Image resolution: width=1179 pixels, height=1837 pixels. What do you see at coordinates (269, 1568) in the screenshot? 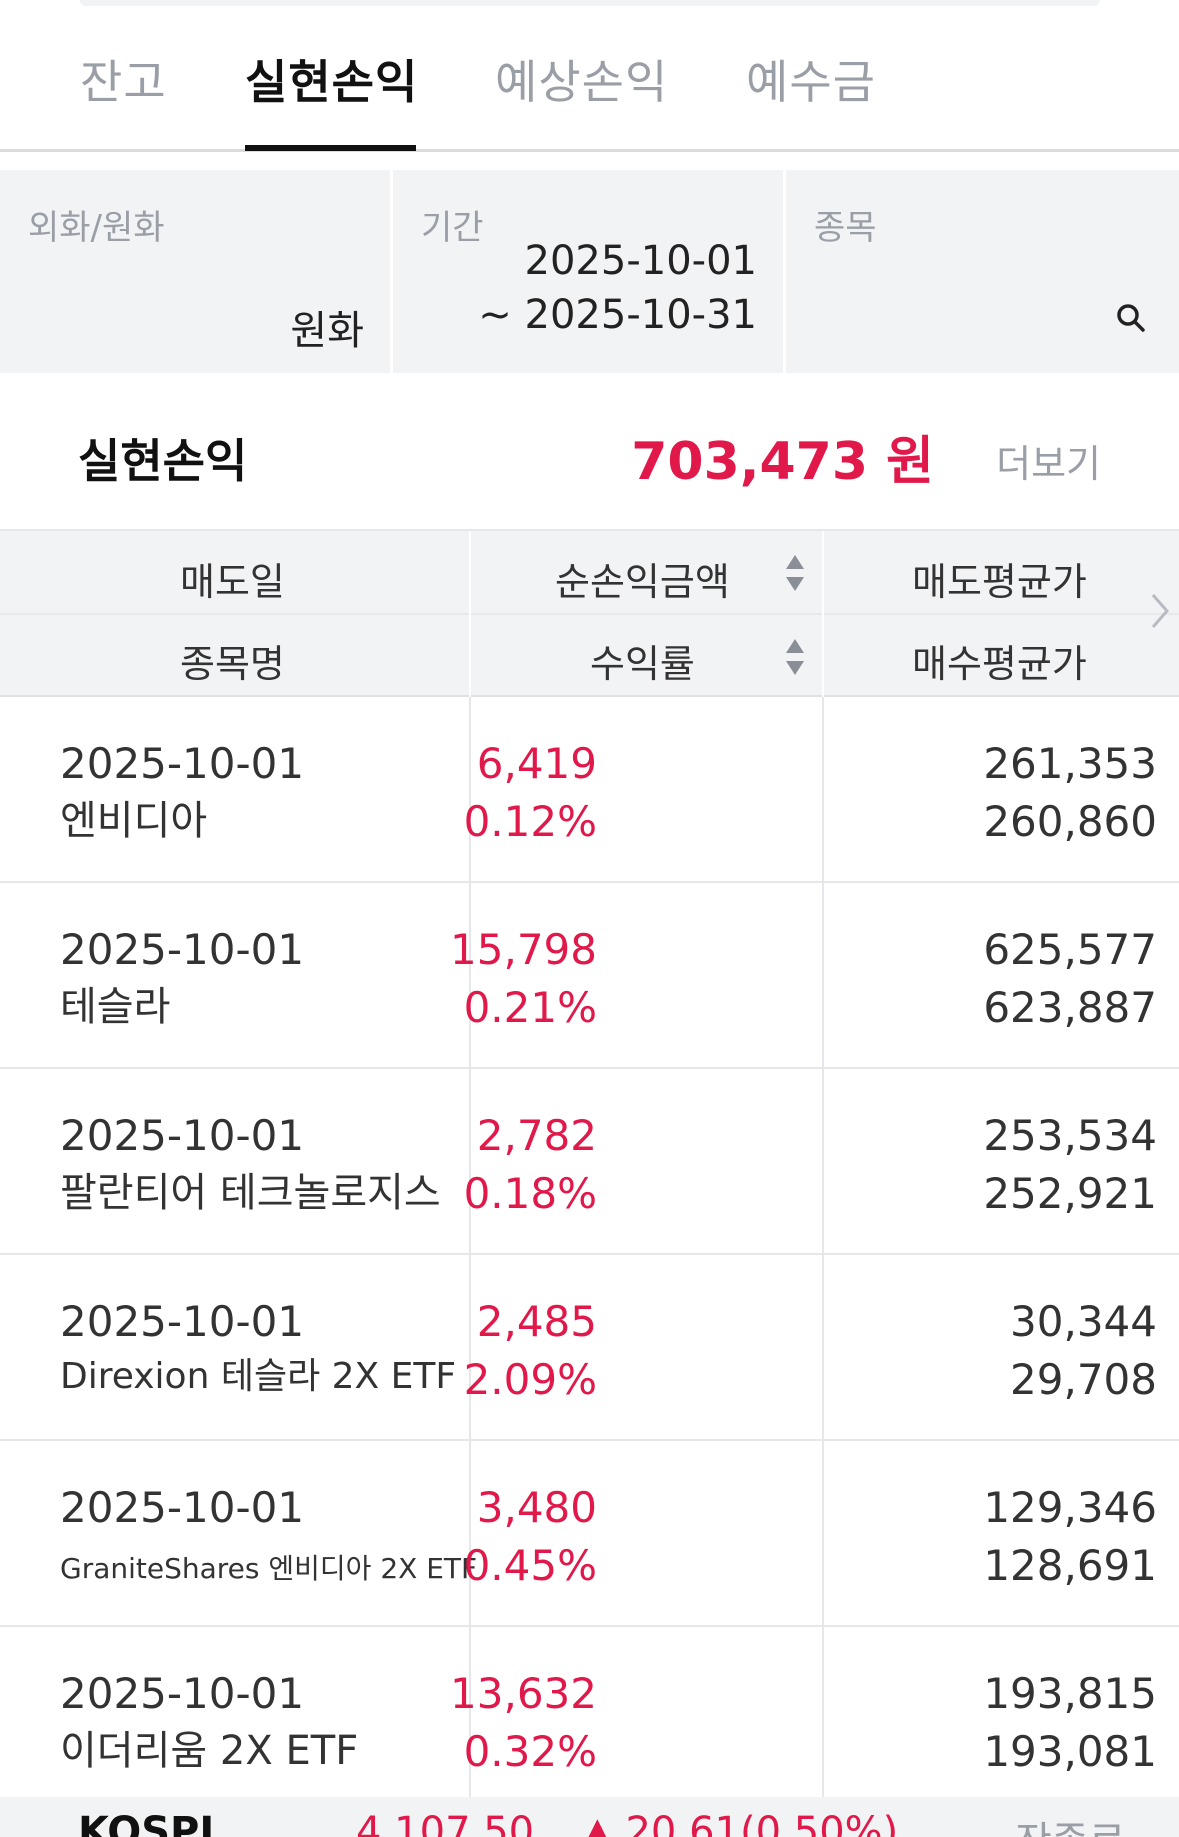
I see `row-stock-name: GraniteShares 엔비디아 2X ETF` at bounding box center [269, 1568].